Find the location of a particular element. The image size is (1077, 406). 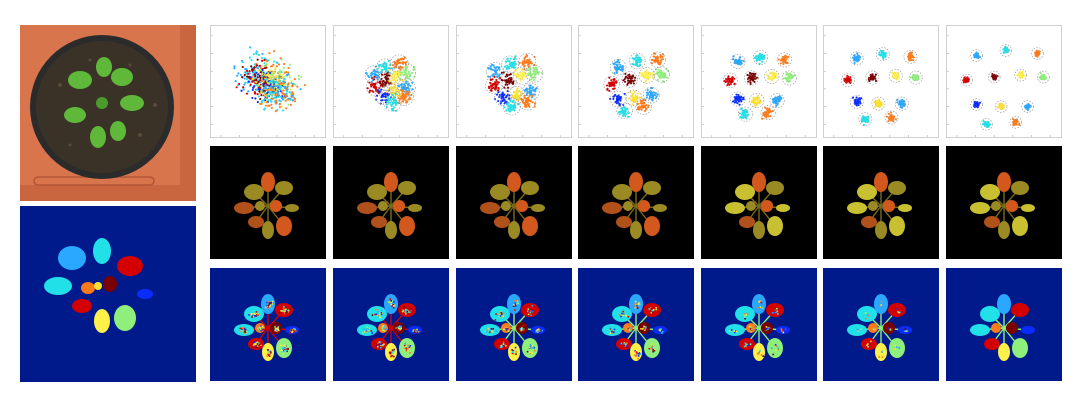

ground-truth-segmentation is located at coordinates (108, 294).